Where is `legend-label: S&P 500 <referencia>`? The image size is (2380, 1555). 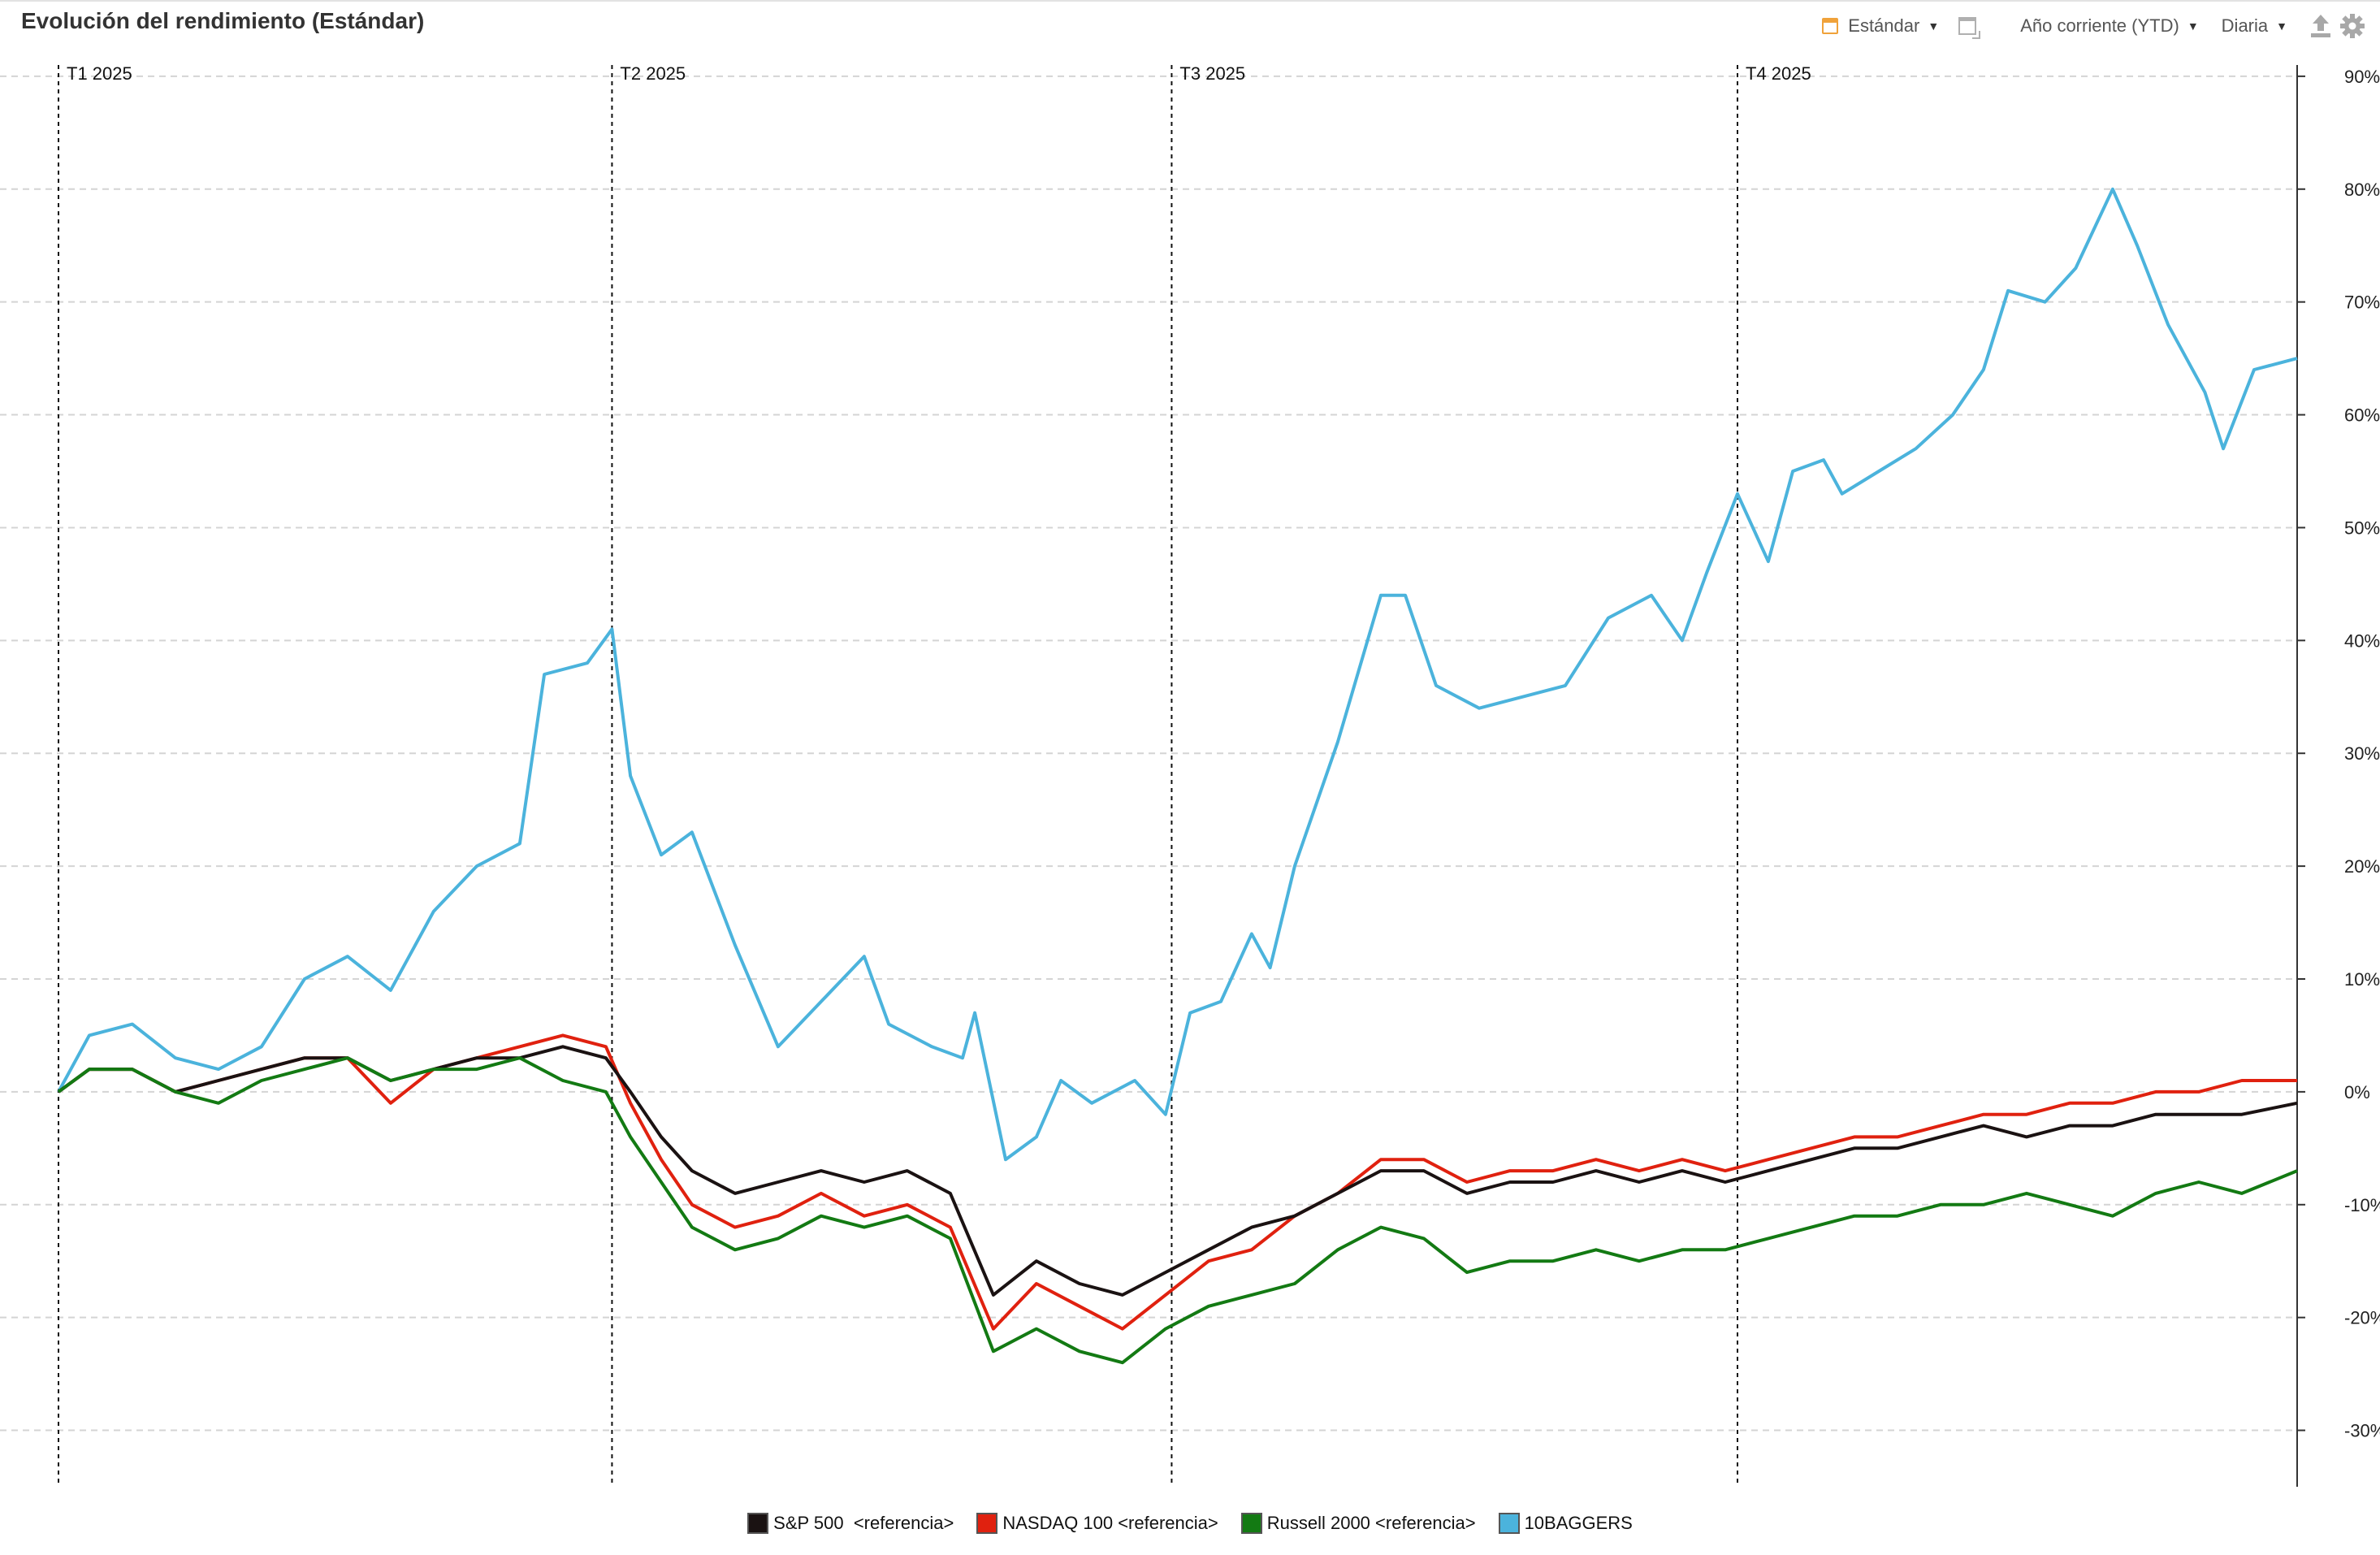
legend-label: S&P 500 <referencia> is located at coordinates (863, 1523).